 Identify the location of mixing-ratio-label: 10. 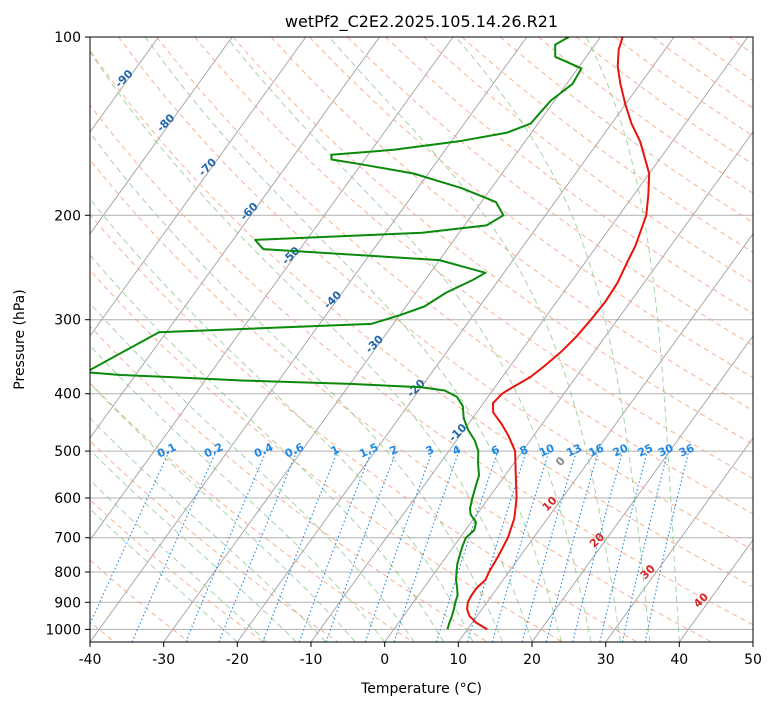
(547, 450).